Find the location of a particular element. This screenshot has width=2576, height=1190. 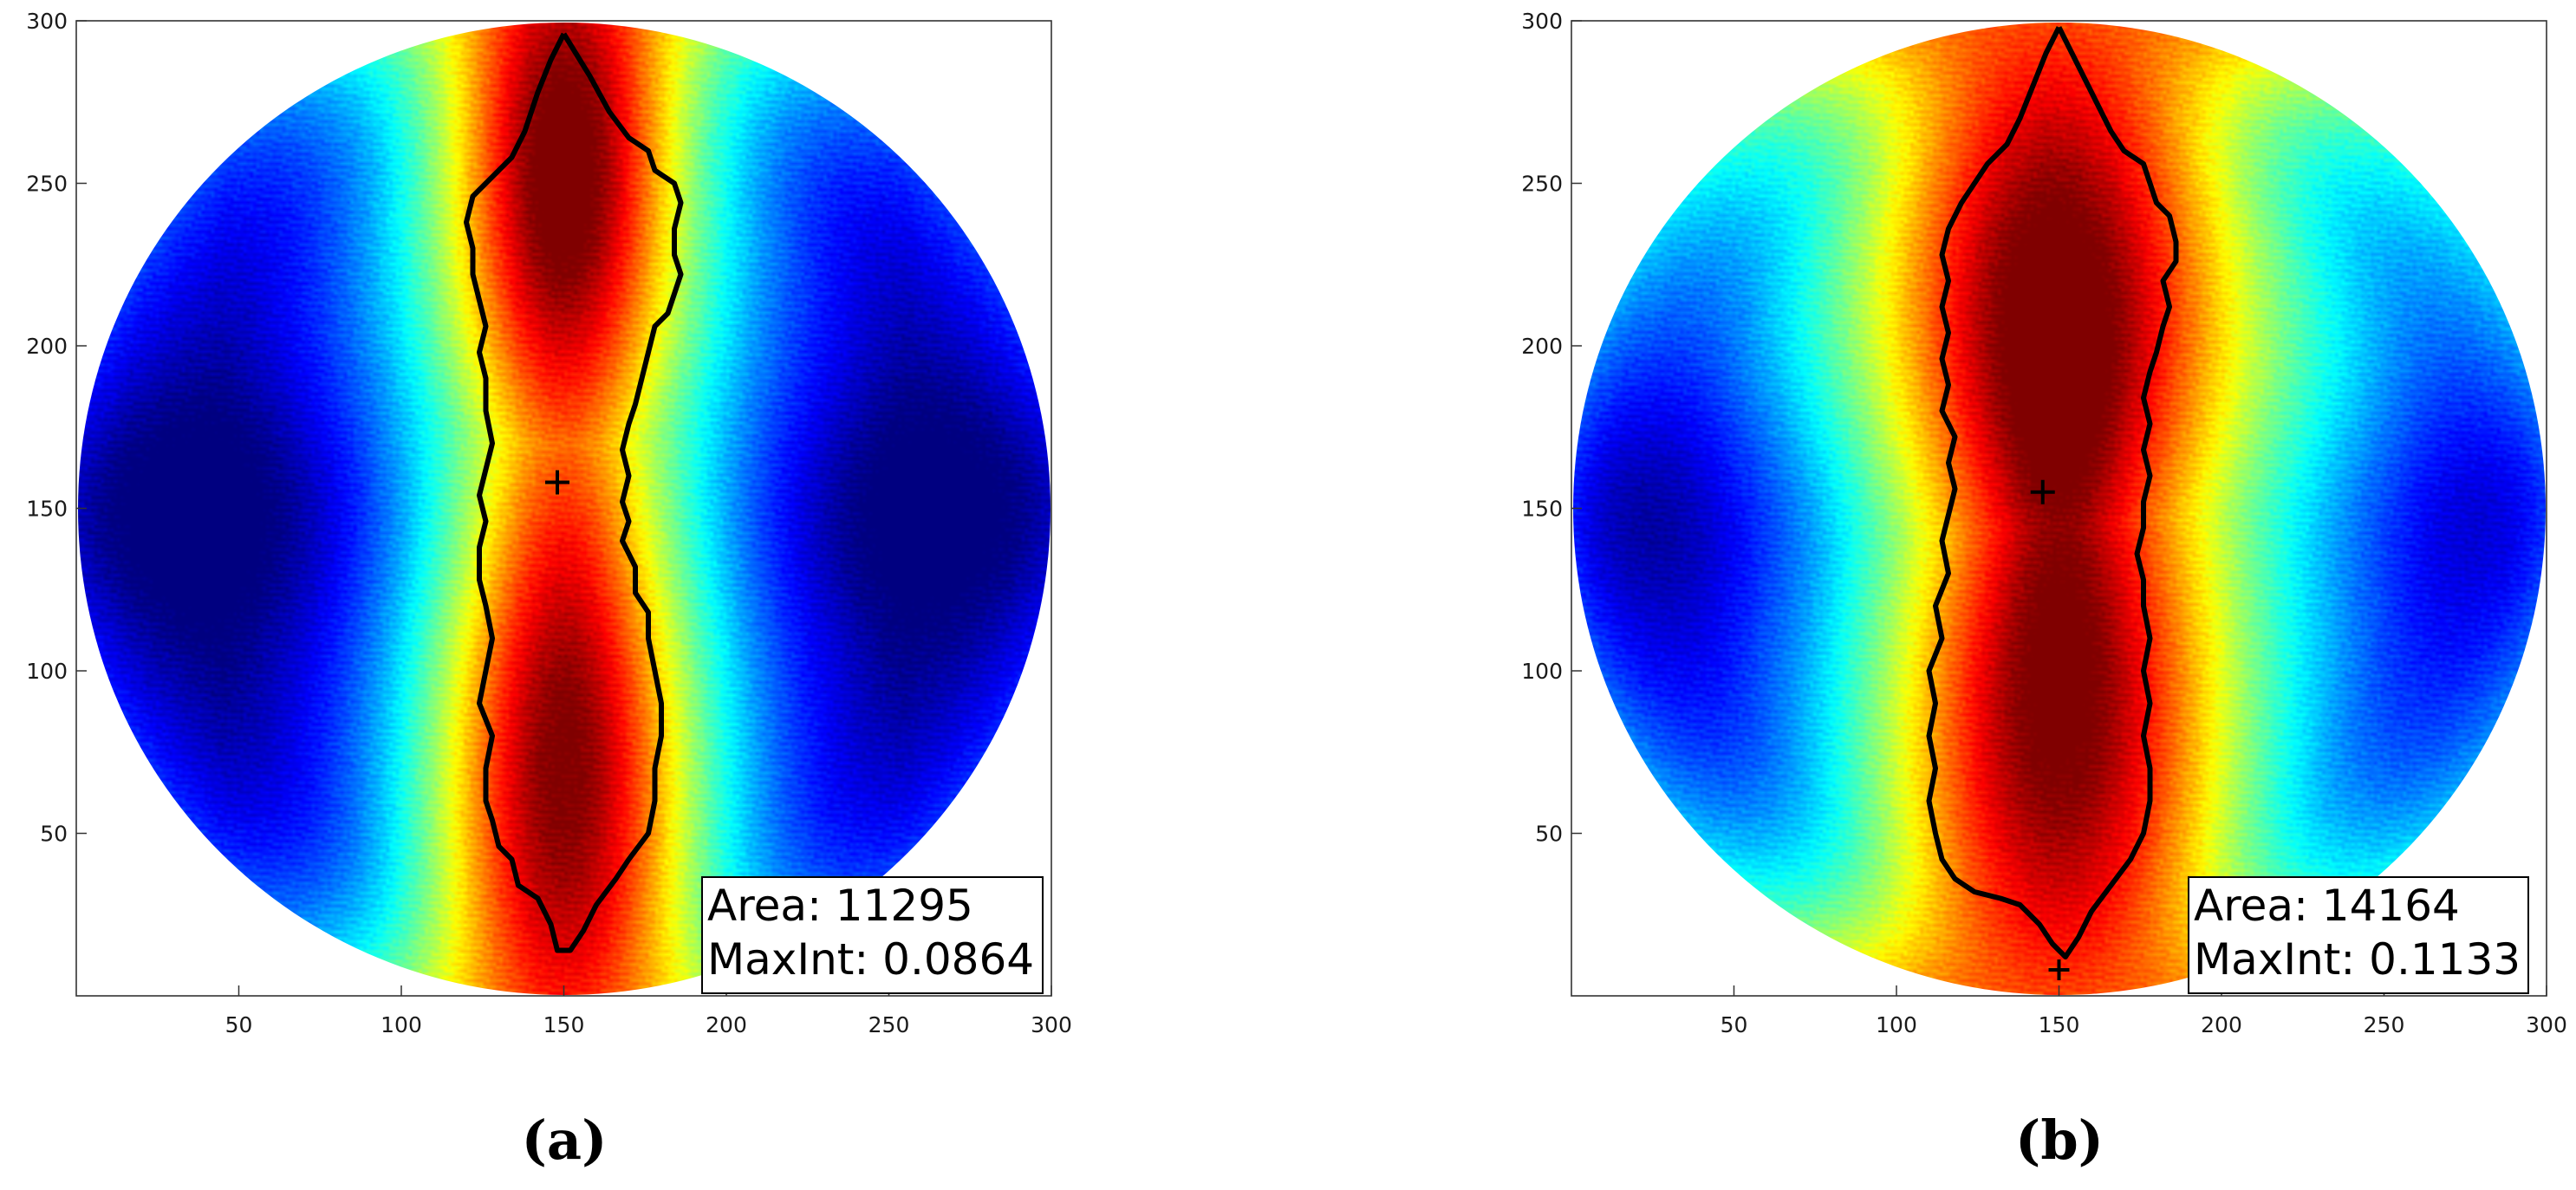

maxint-label: MaxInt: 0.0864 is located at coordinates (870, 959).